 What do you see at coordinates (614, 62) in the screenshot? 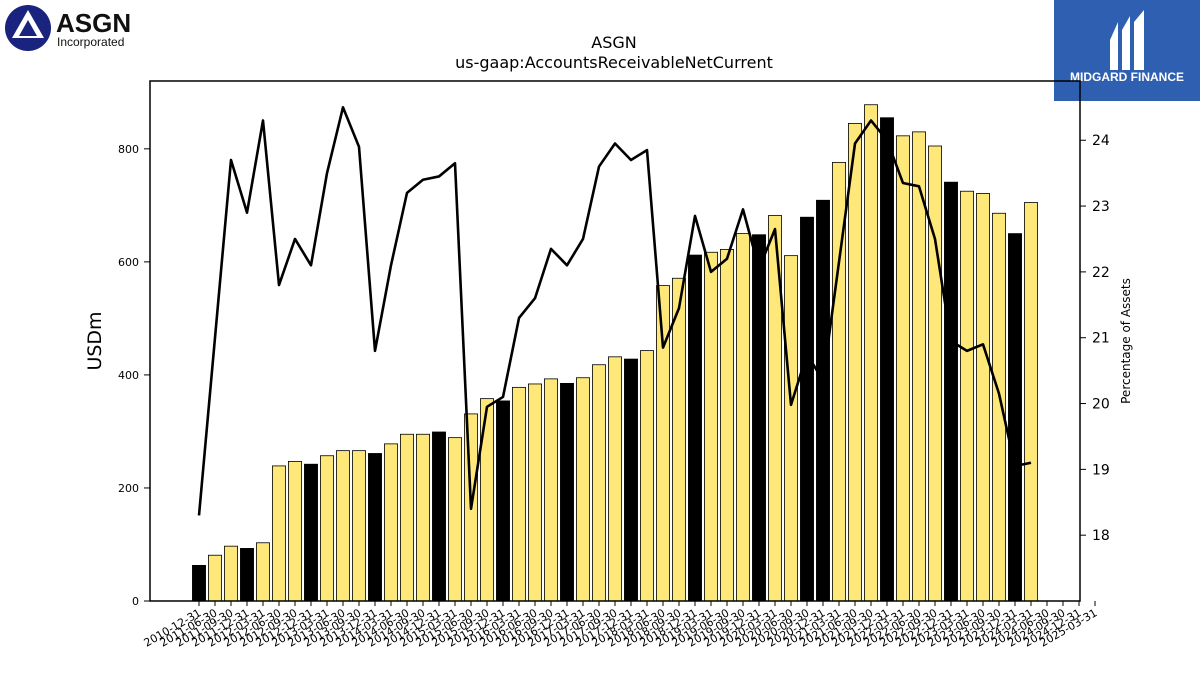
I see `chart-subtitle: us-gaap:AccountsReceivableNetCurrent` at bounding box center [614, 62].